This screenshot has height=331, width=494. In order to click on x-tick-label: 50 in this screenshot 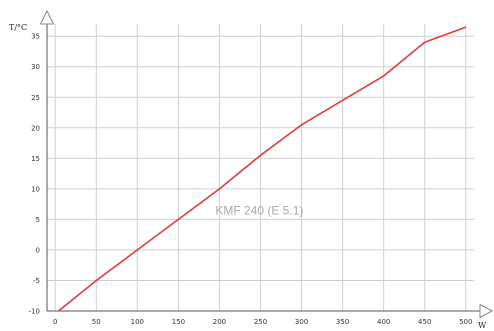, I will do `click(96, 322)`.